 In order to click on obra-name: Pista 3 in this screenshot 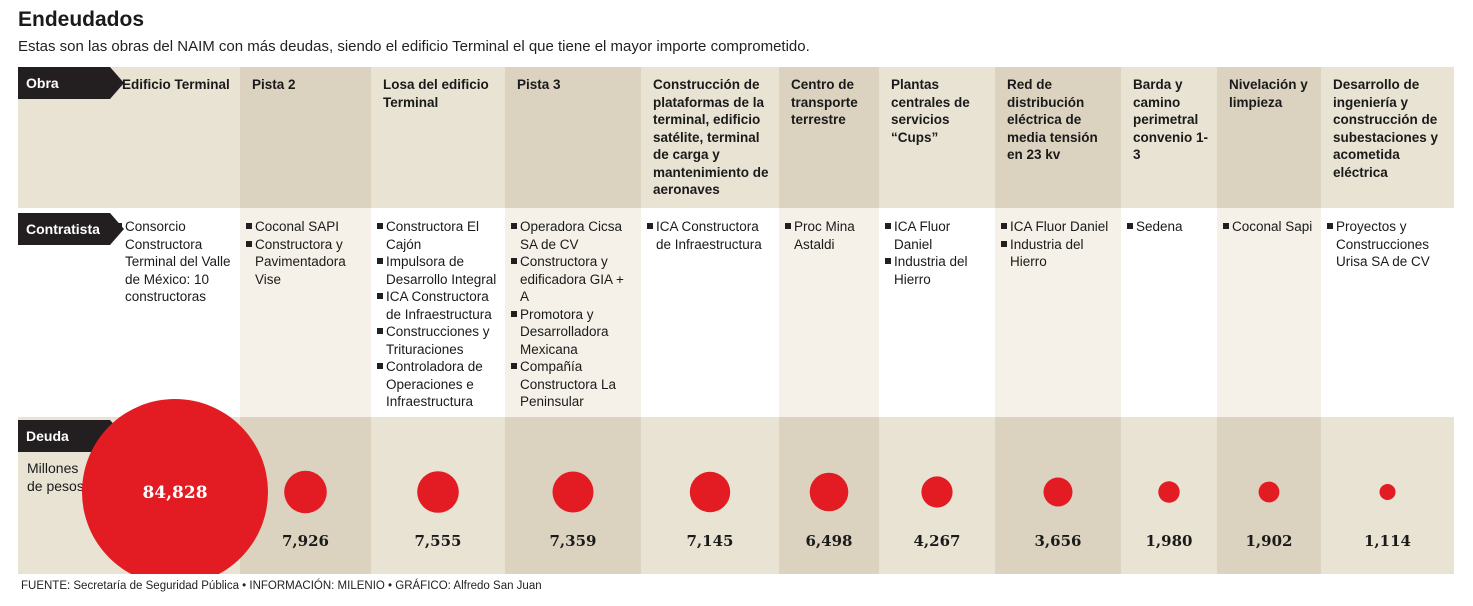, I will do `click(539, 84)`.